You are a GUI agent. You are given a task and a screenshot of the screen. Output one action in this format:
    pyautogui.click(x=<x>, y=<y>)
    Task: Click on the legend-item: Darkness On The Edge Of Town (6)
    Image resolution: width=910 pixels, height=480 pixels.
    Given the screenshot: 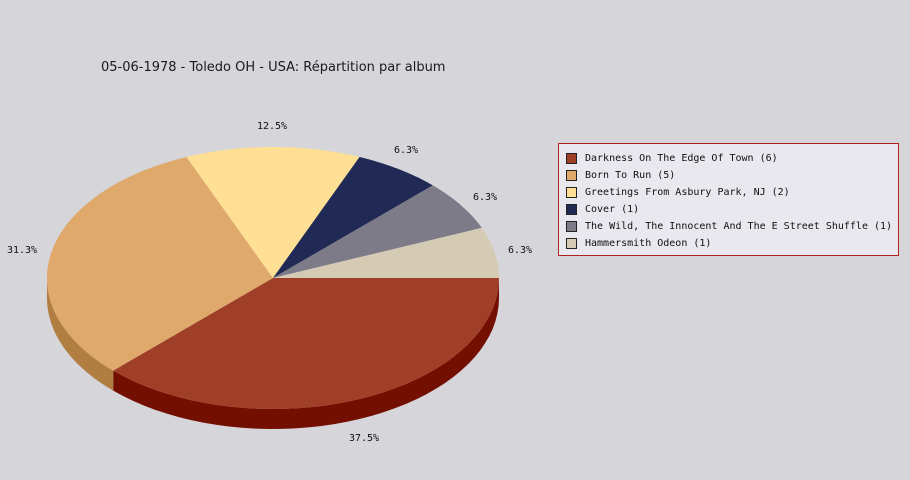 What is the action you would take?
    pyautogui.click(x=732, y=158)
    